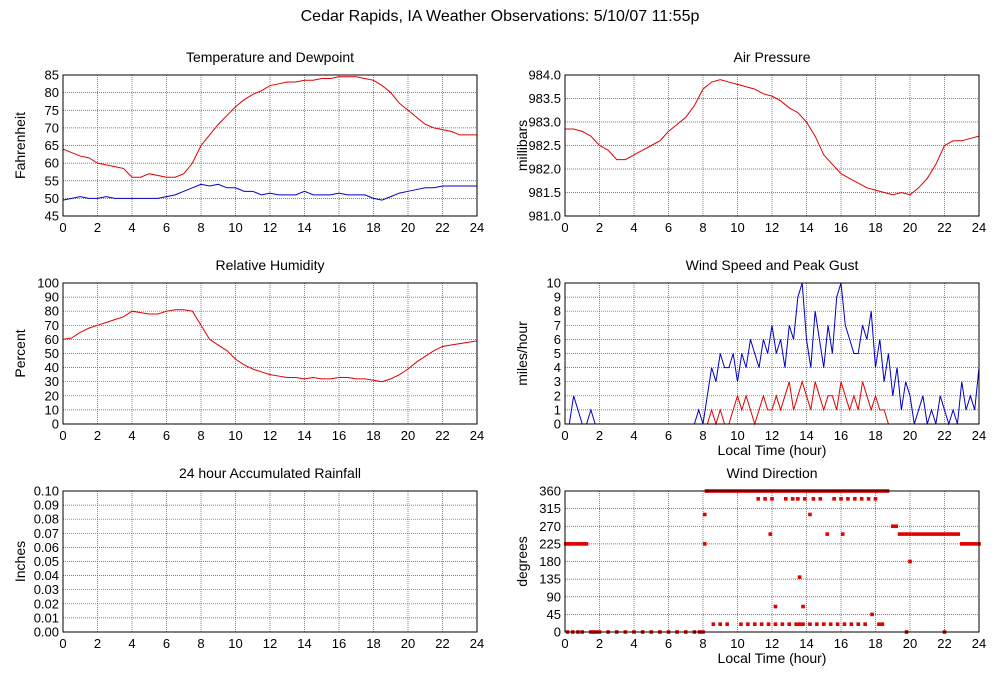  What do you see at coordinates (48, 283) in the screenshot?
I see `y-tick-label: 100` at bounding box center [48, 283].